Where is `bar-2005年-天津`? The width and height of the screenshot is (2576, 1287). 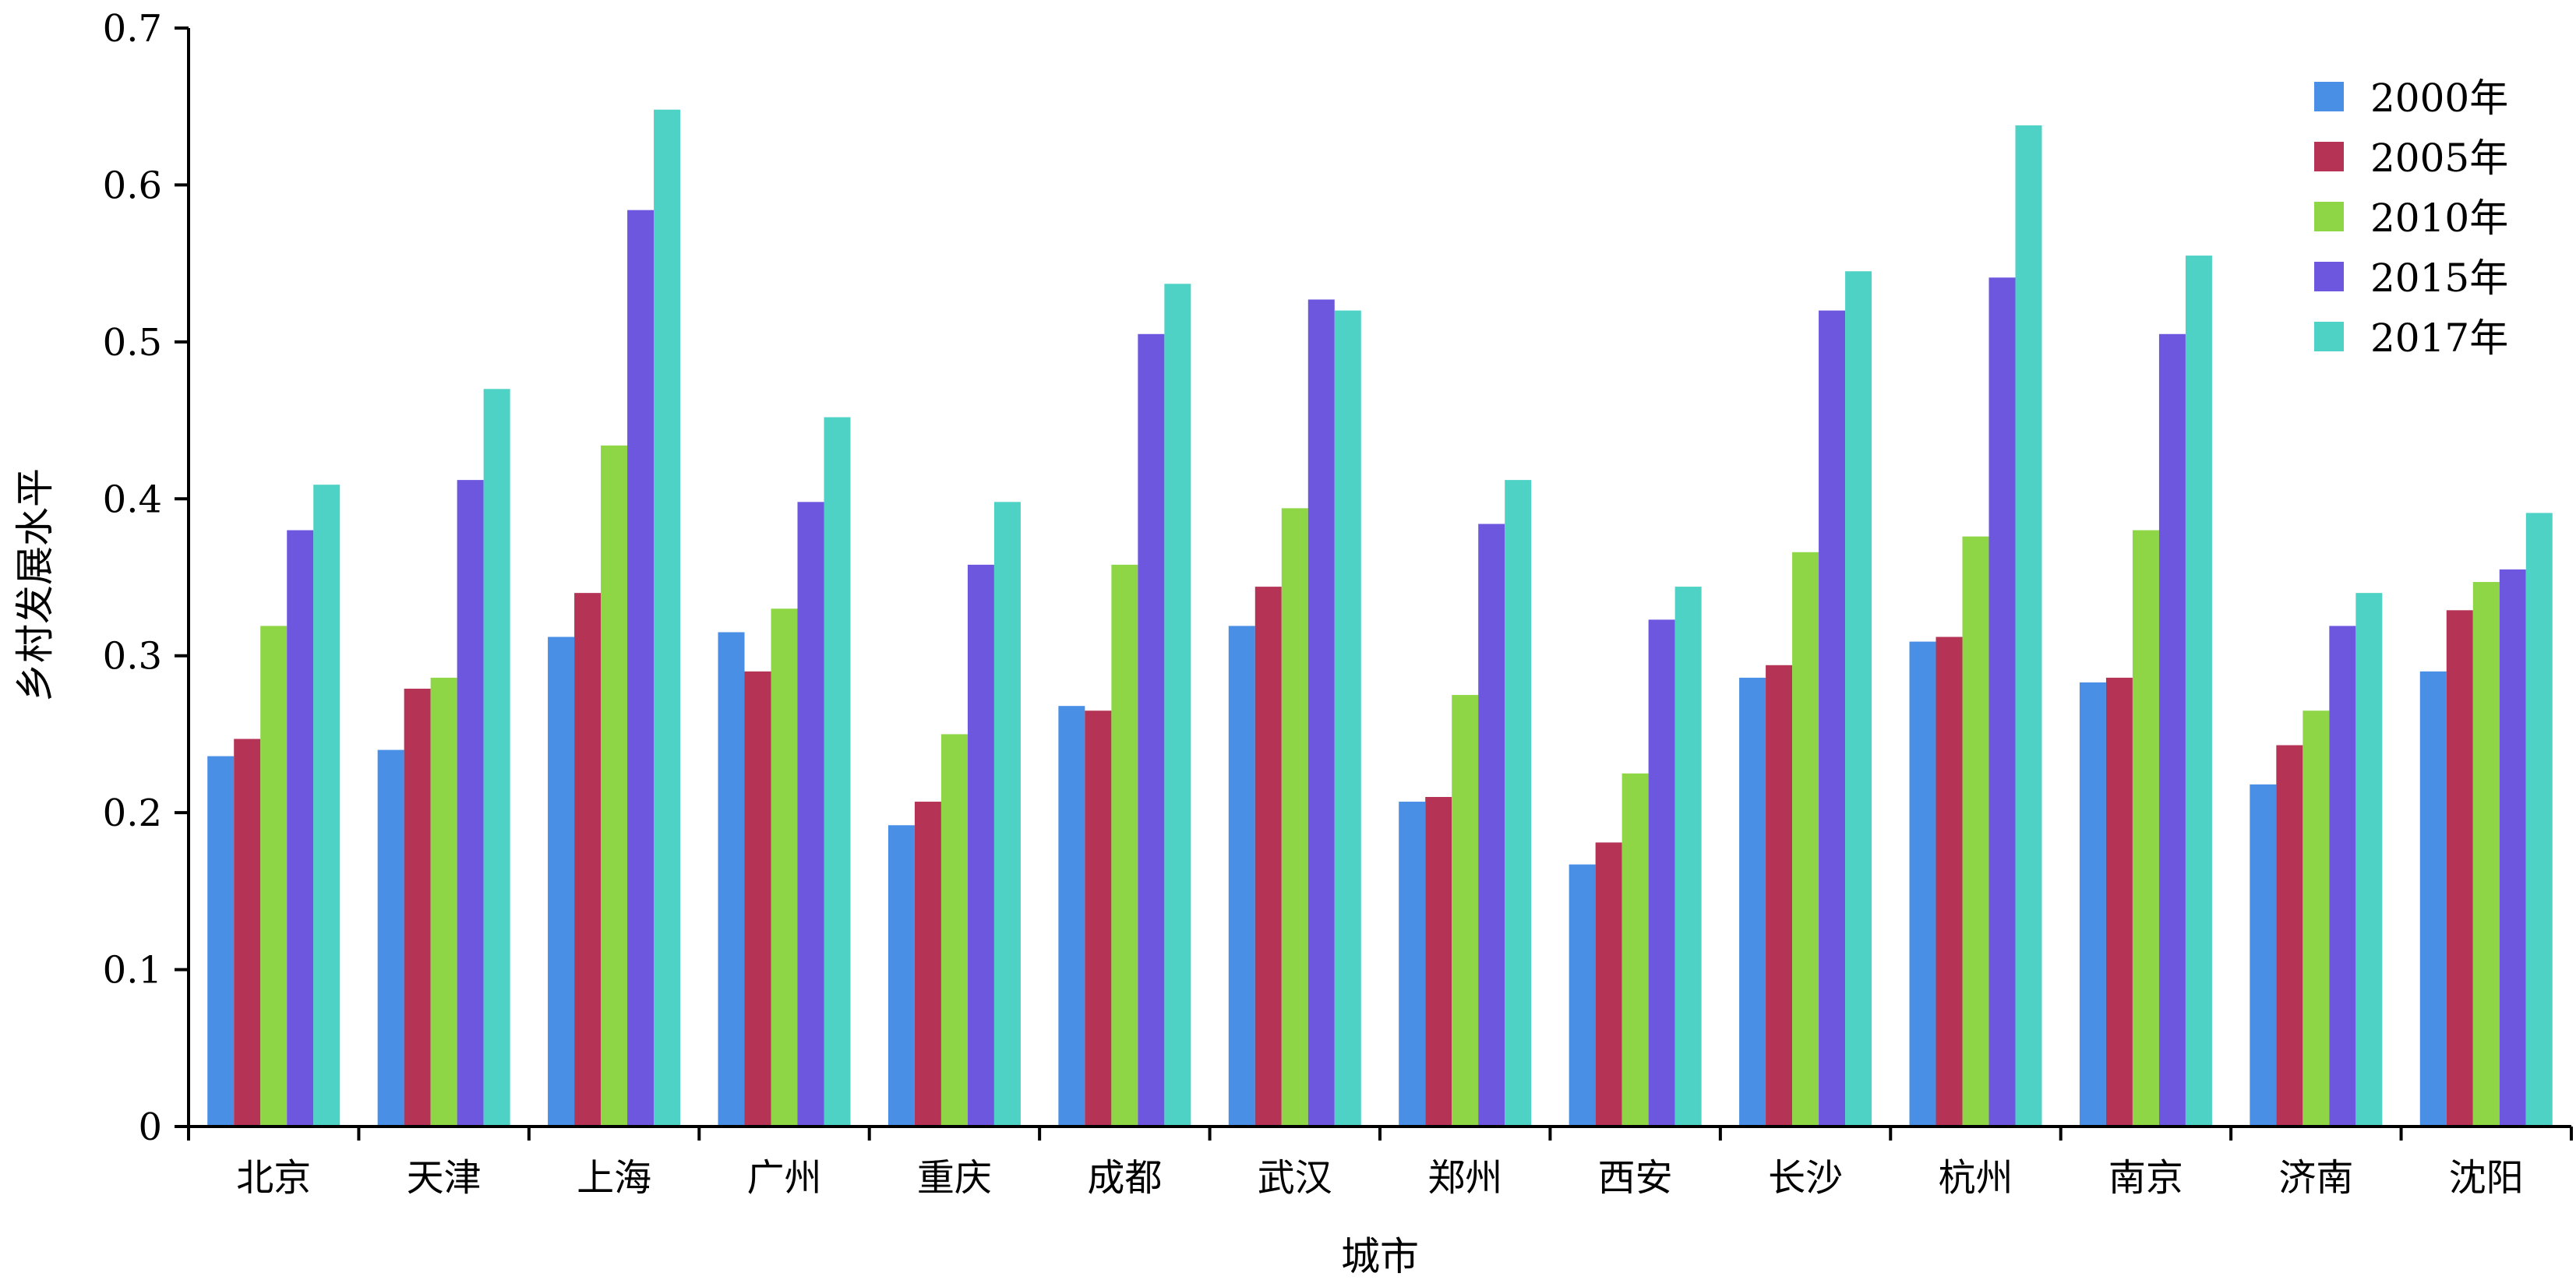
bar-2005年-天津 is located at coordinates (417, 908).